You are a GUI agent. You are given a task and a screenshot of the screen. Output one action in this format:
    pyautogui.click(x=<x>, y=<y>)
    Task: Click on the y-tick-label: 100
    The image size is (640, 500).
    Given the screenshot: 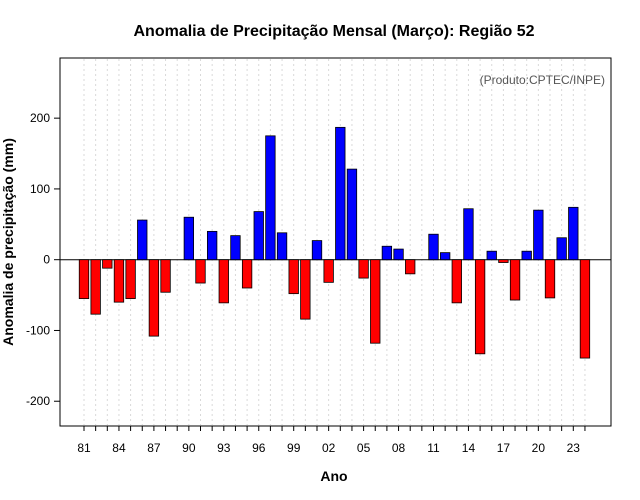 What is the action you would take?
    pyautogui.click(x=40, y=189)
    